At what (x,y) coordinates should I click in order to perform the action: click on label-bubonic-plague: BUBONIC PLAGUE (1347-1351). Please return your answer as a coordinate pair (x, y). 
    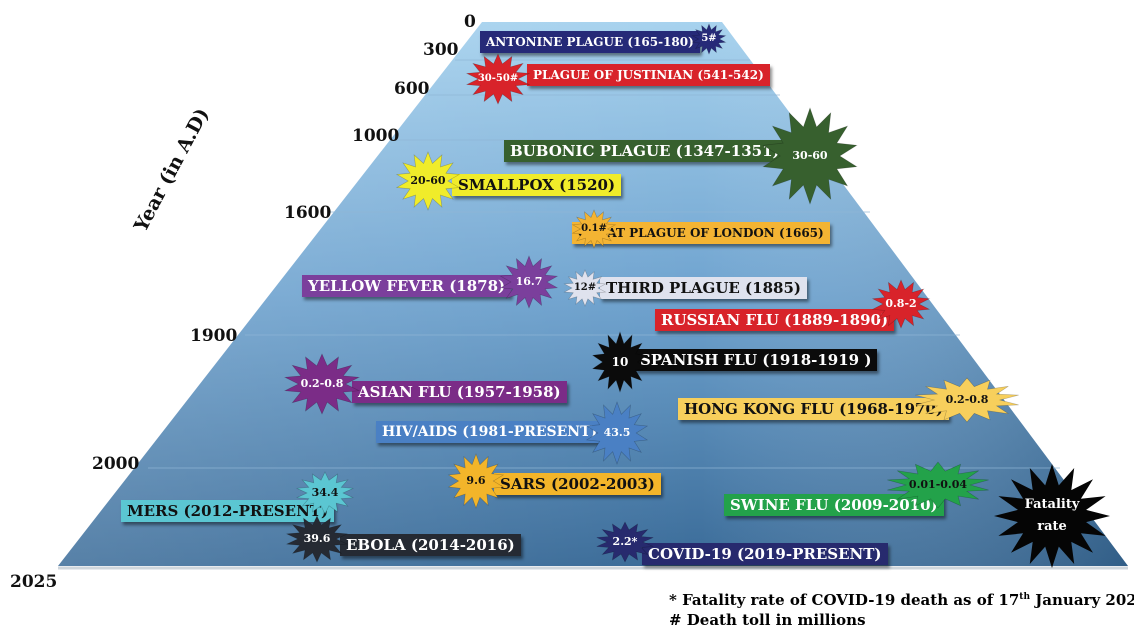
    Looking at the image, I should click on (645, 151).